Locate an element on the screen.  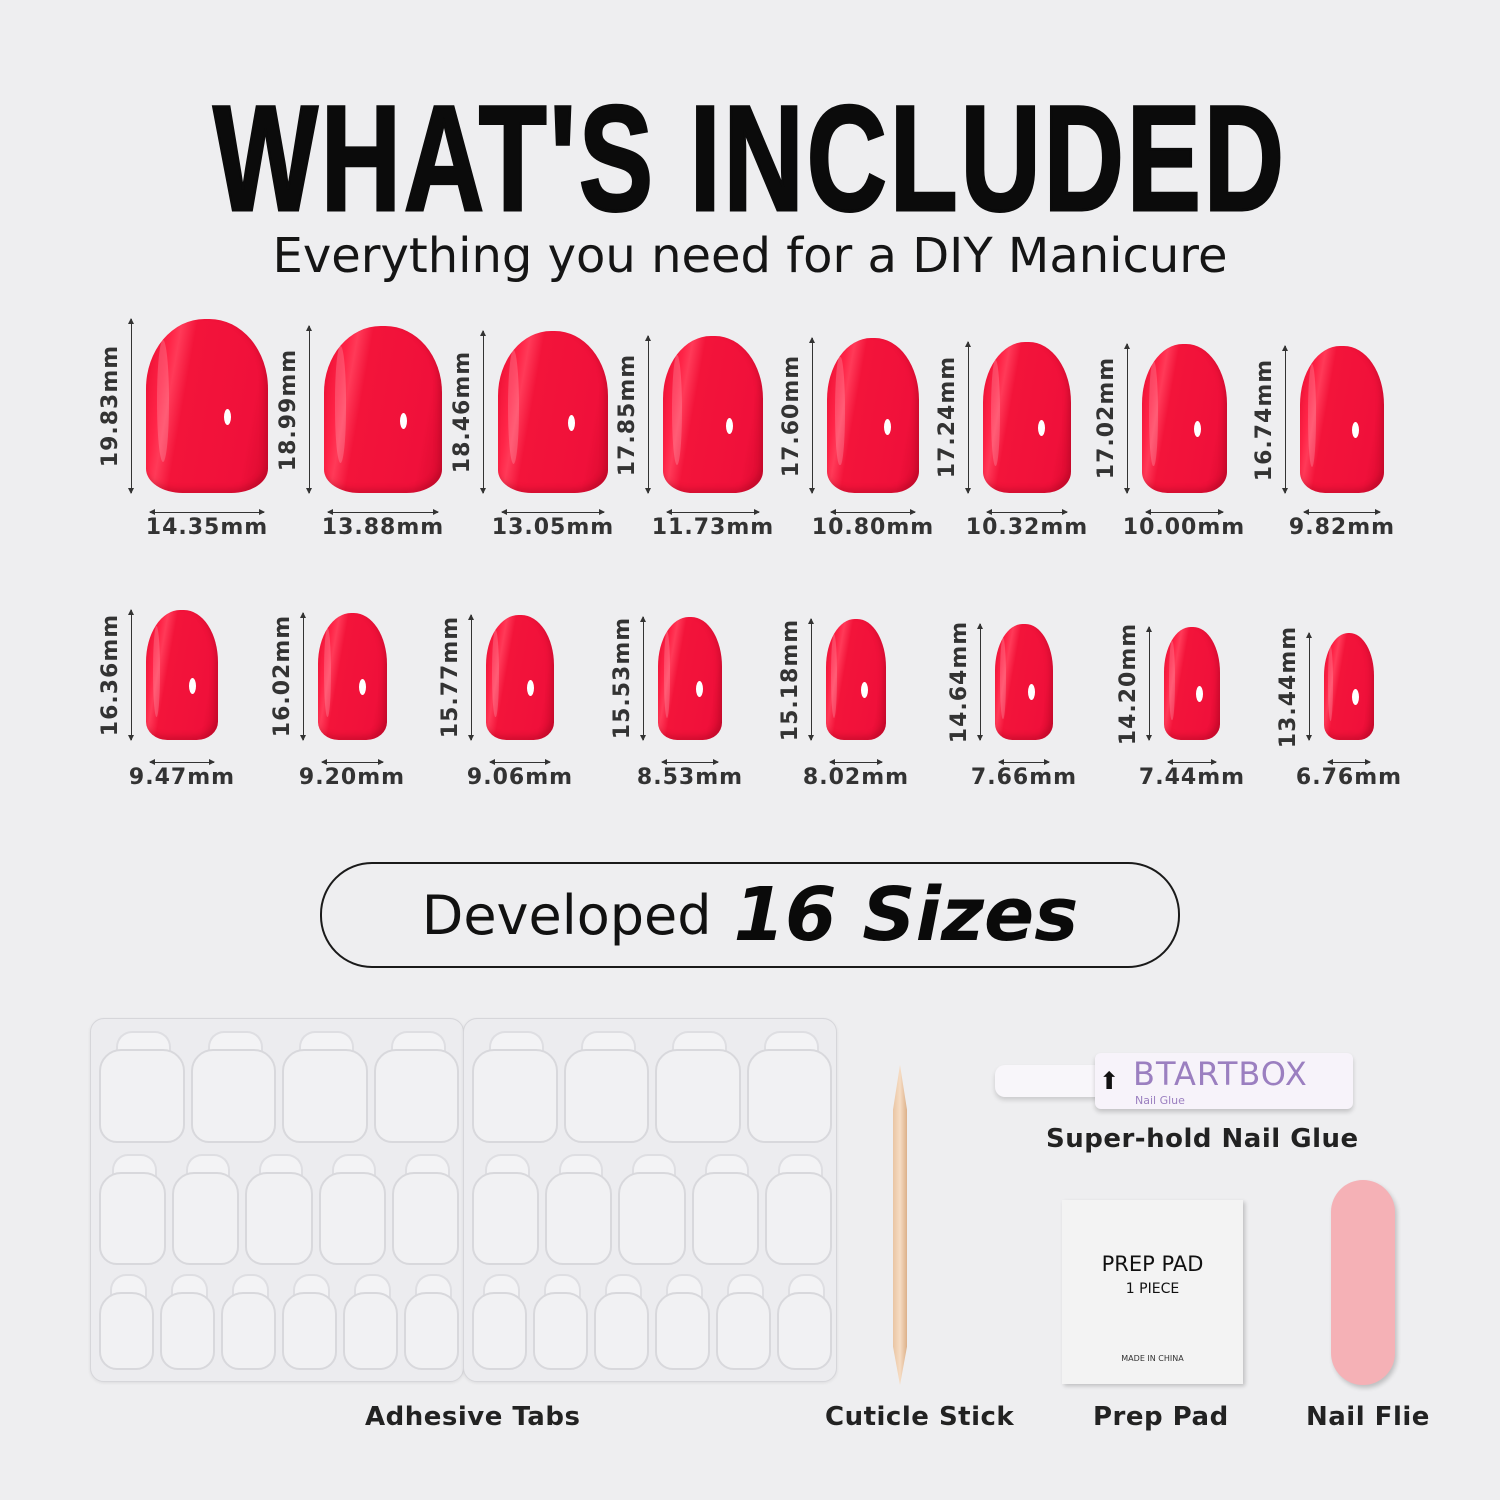
nail-file-label: Nail Flie is located at coordinates (1368, 1417).